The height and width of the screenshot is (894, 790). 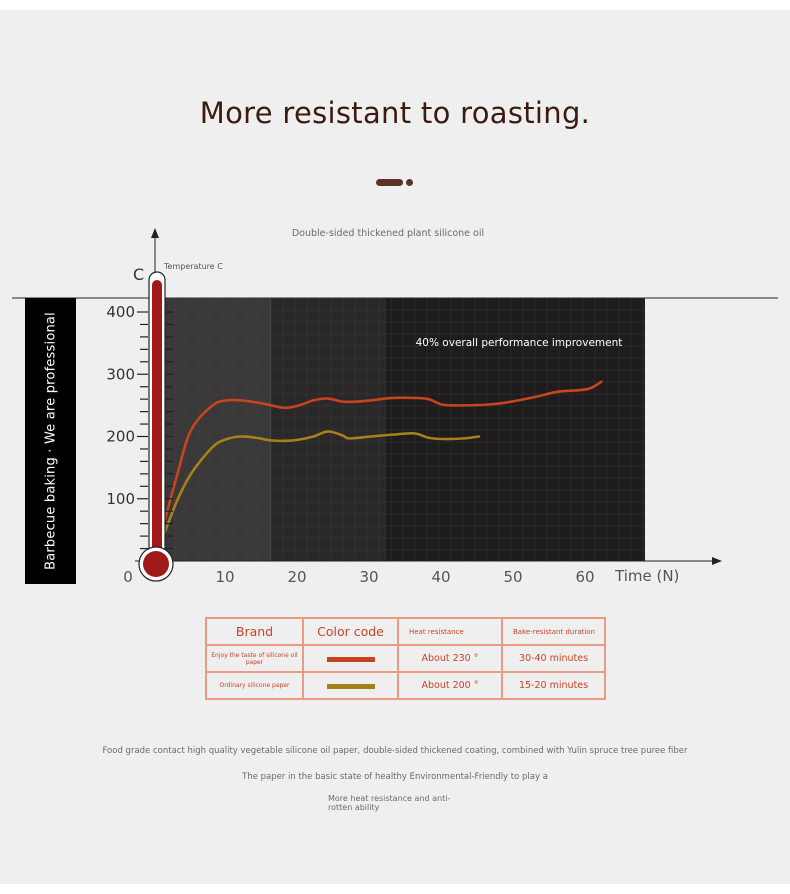 What do you see at coordinates (553, 658) in the screenshot?
I see `table-cell-duration: 30-40 minutes` at bounding box center [553, 658].